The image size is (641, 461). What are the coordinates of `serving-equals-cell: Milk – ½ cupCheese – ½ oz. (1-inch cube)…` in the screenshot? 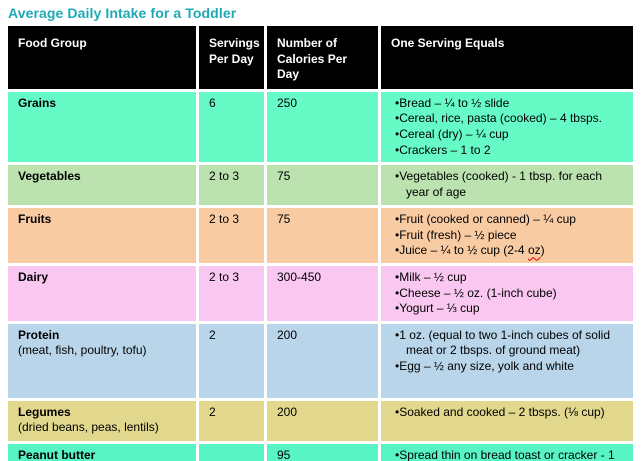 It's located at (507, 293).